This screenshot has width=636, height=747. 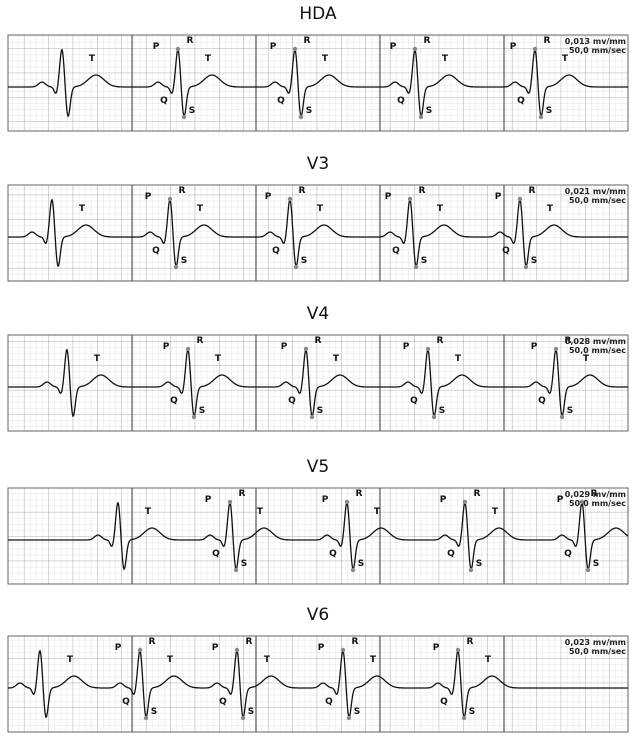 I want to click on panel-title: V4, so click(x=318, y=314).